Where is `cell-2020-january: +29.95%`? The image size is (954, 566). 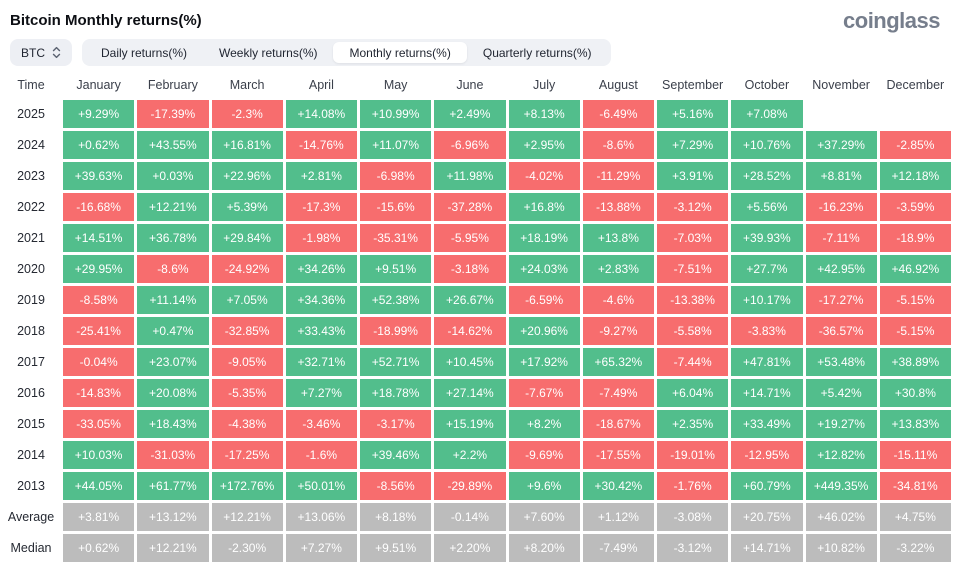
cell-2020-january: +29.95% is located at coordinates (99, 269).